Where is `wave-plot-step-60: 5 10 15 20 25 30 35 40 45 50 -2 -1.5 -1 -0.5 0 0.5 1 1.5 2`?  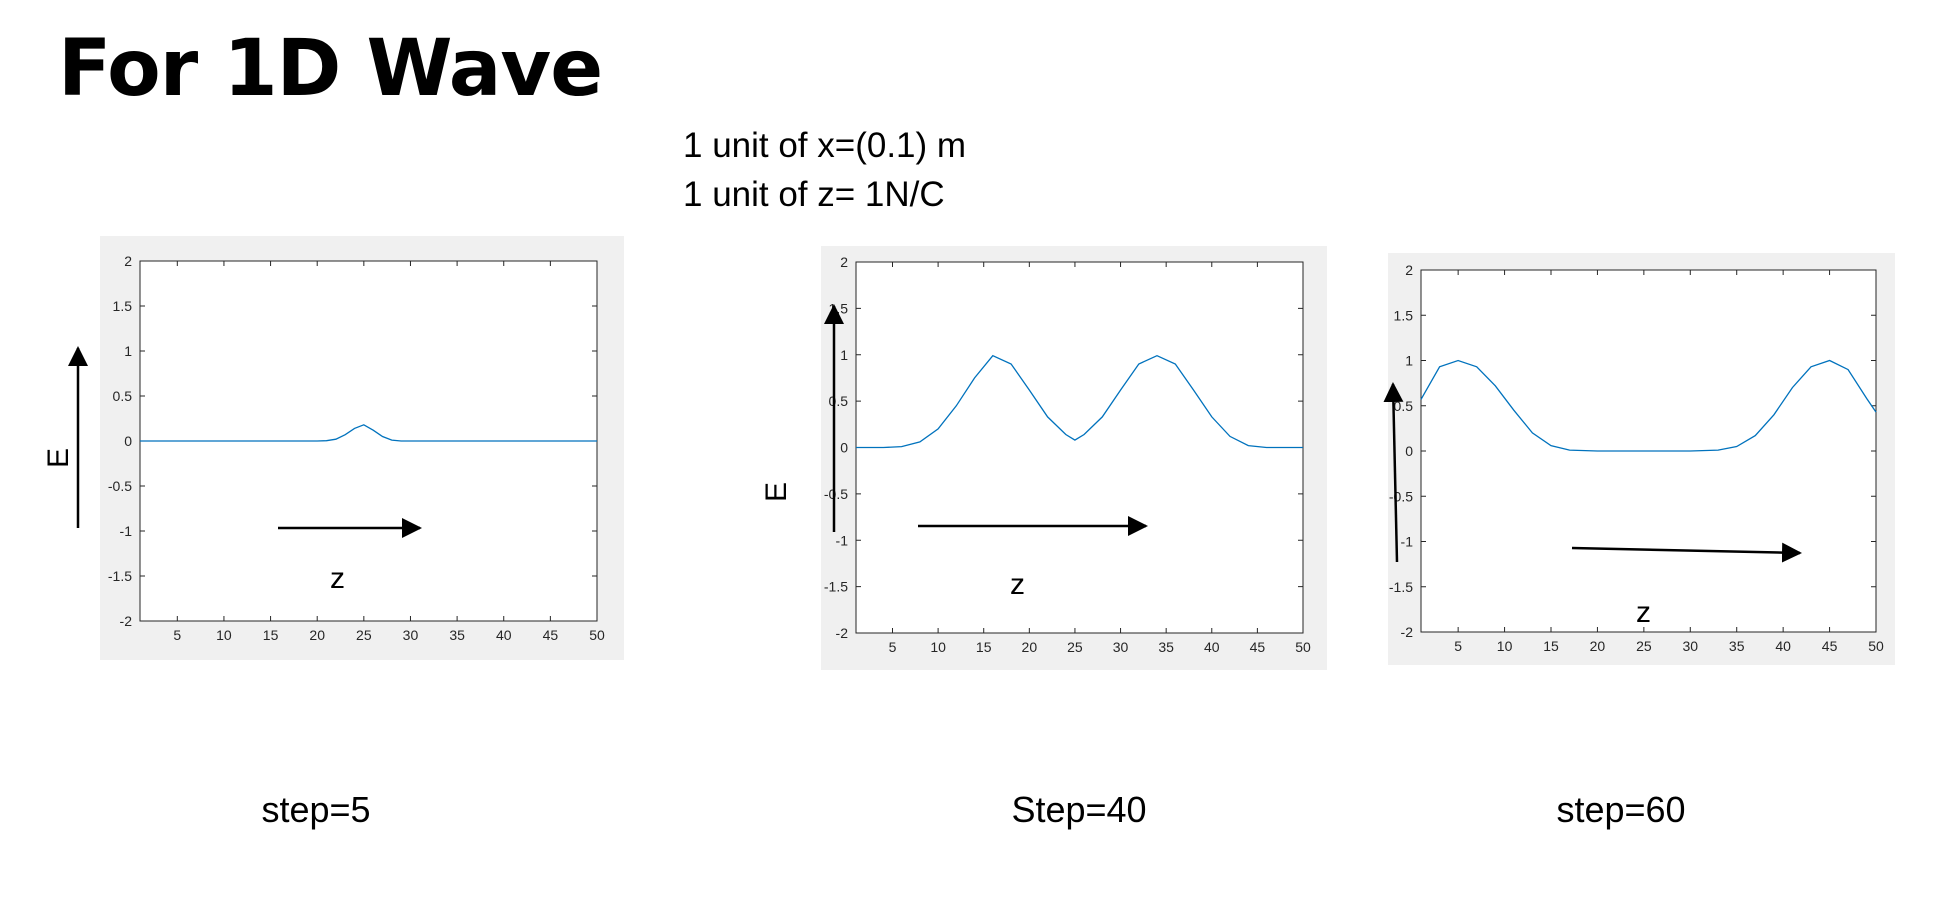
wave-plot-step-60: 5 10 15 20 25 30 35 40 45 50 -2 -1.5 -1 -0.5 0 0.5 1 1.5 2 is located at coordinates (1641, 459).